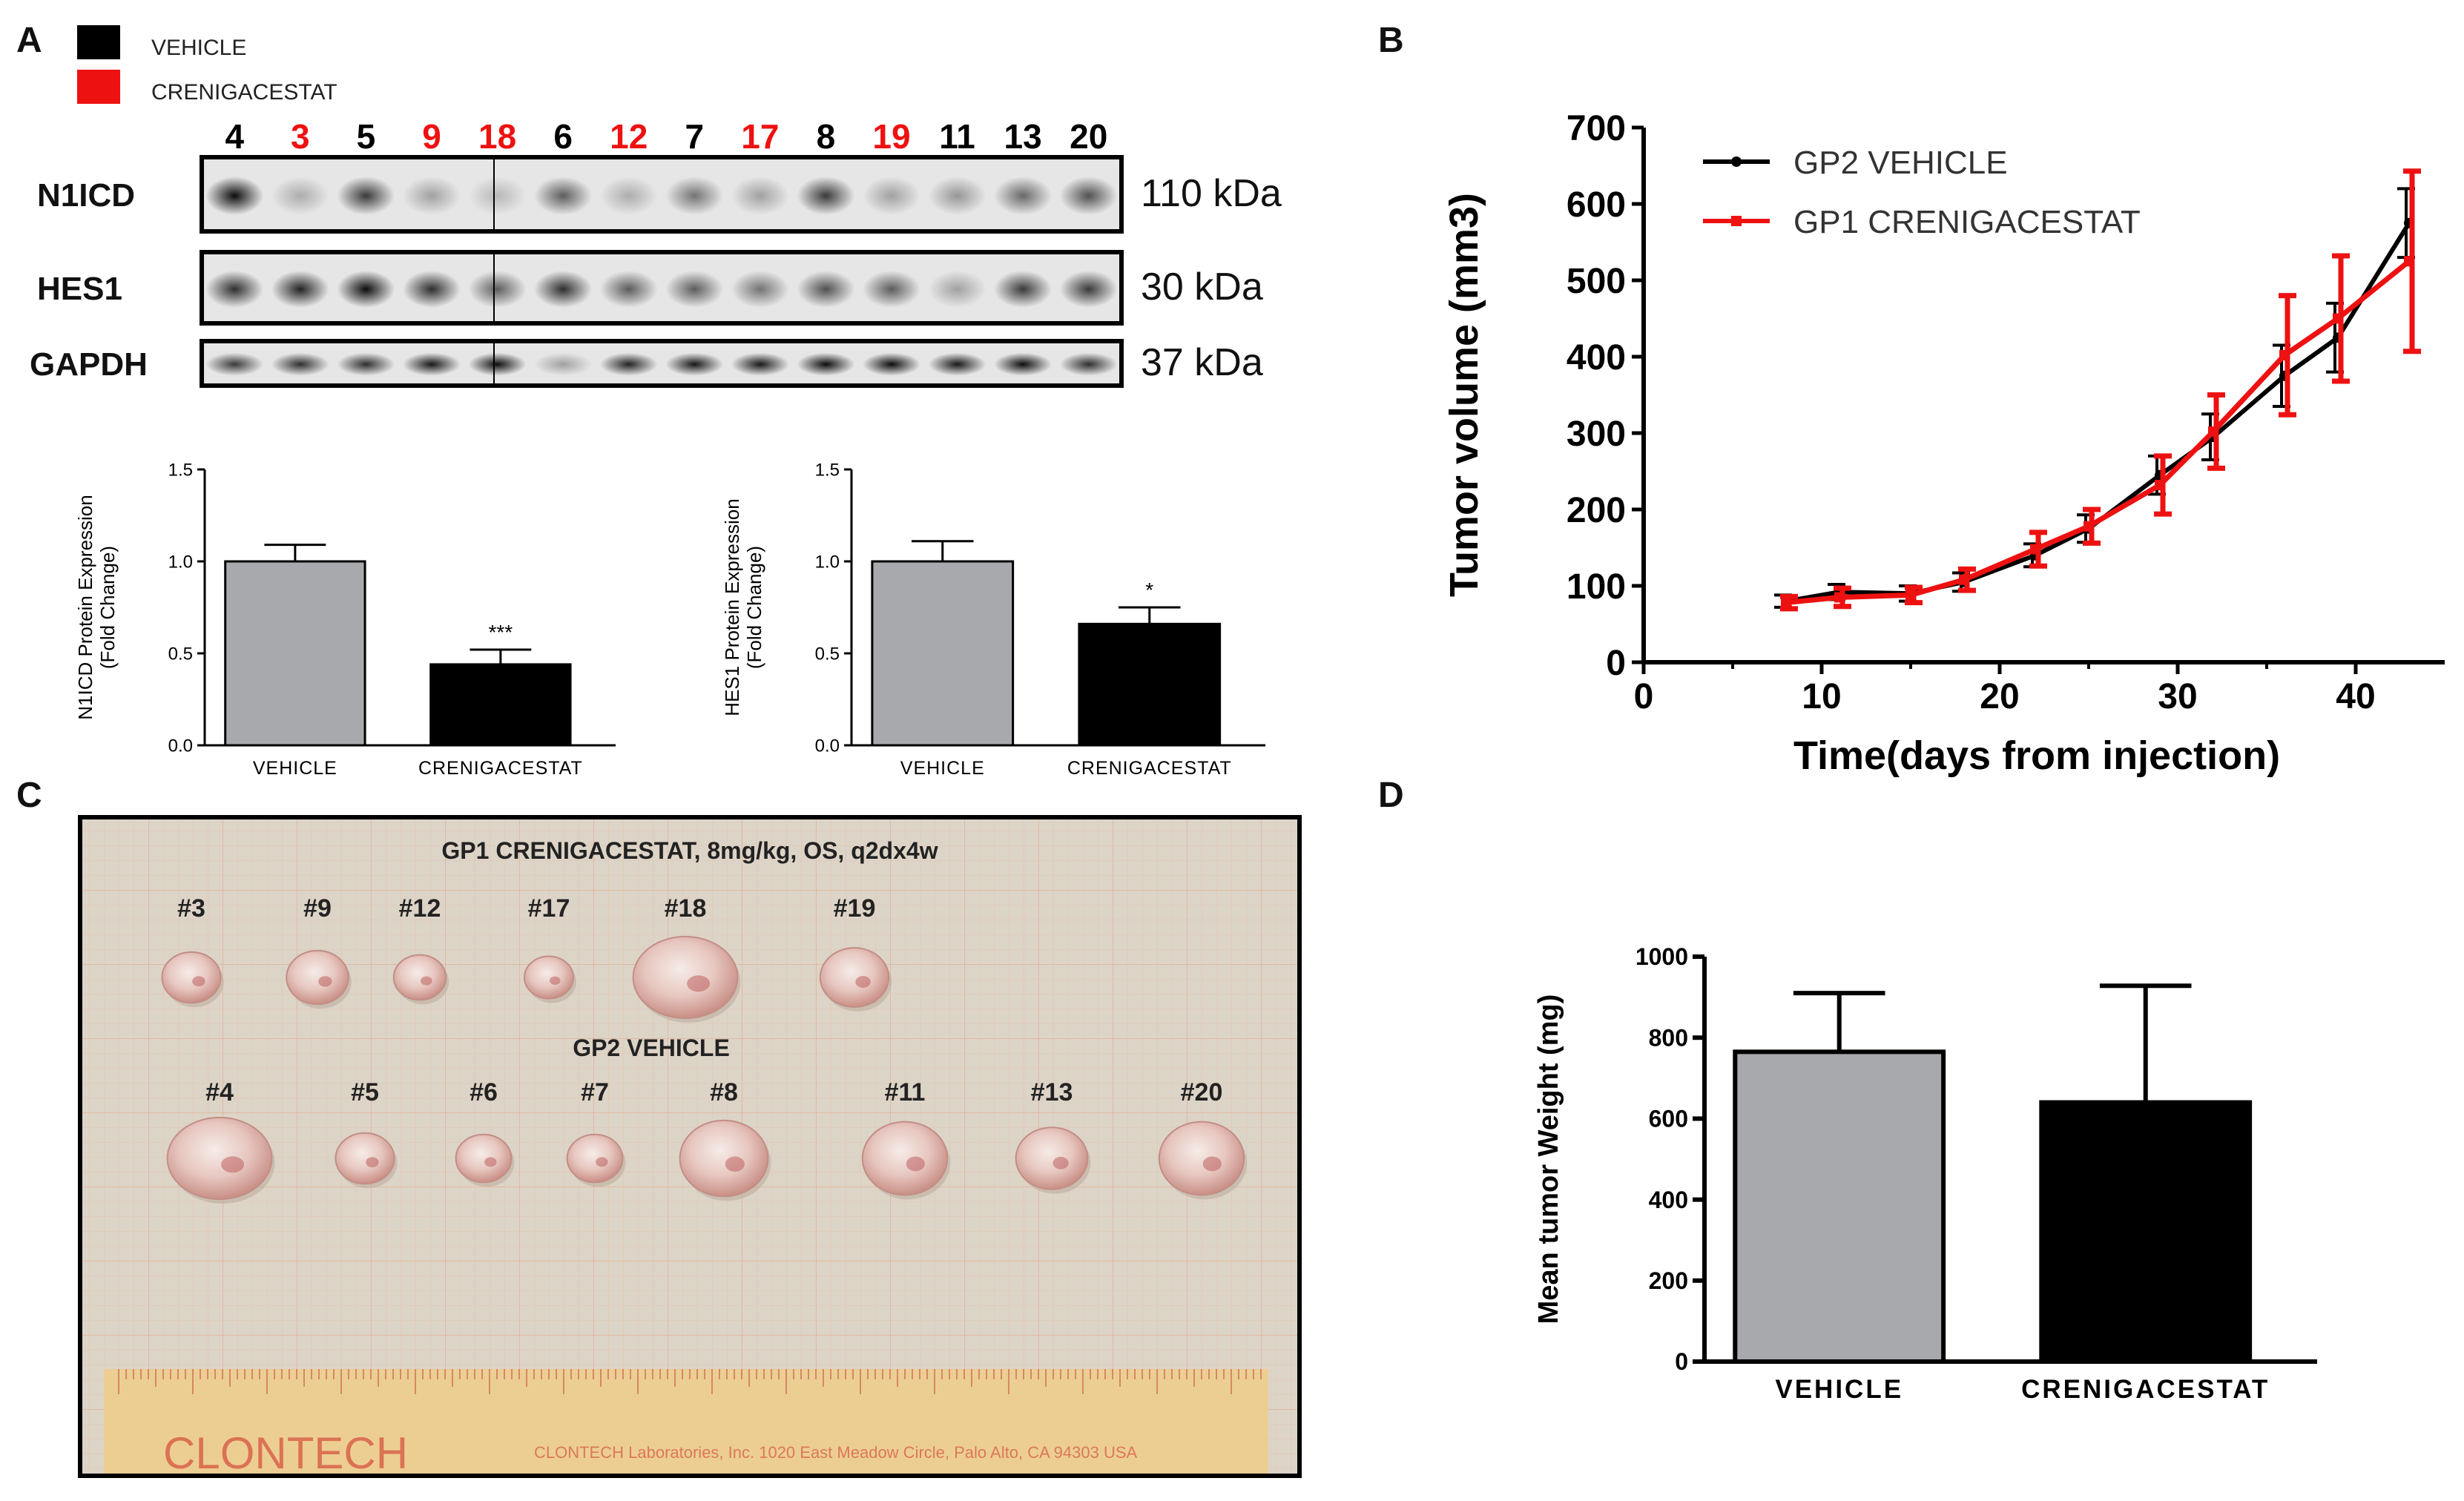 Image resolution: width=2464 pixels, height=1501 pixels. What do you see at coordinates (1052, 1092) in the screenshot?
I see `tumor-label: #13` at bounding box center [1052, 1092].